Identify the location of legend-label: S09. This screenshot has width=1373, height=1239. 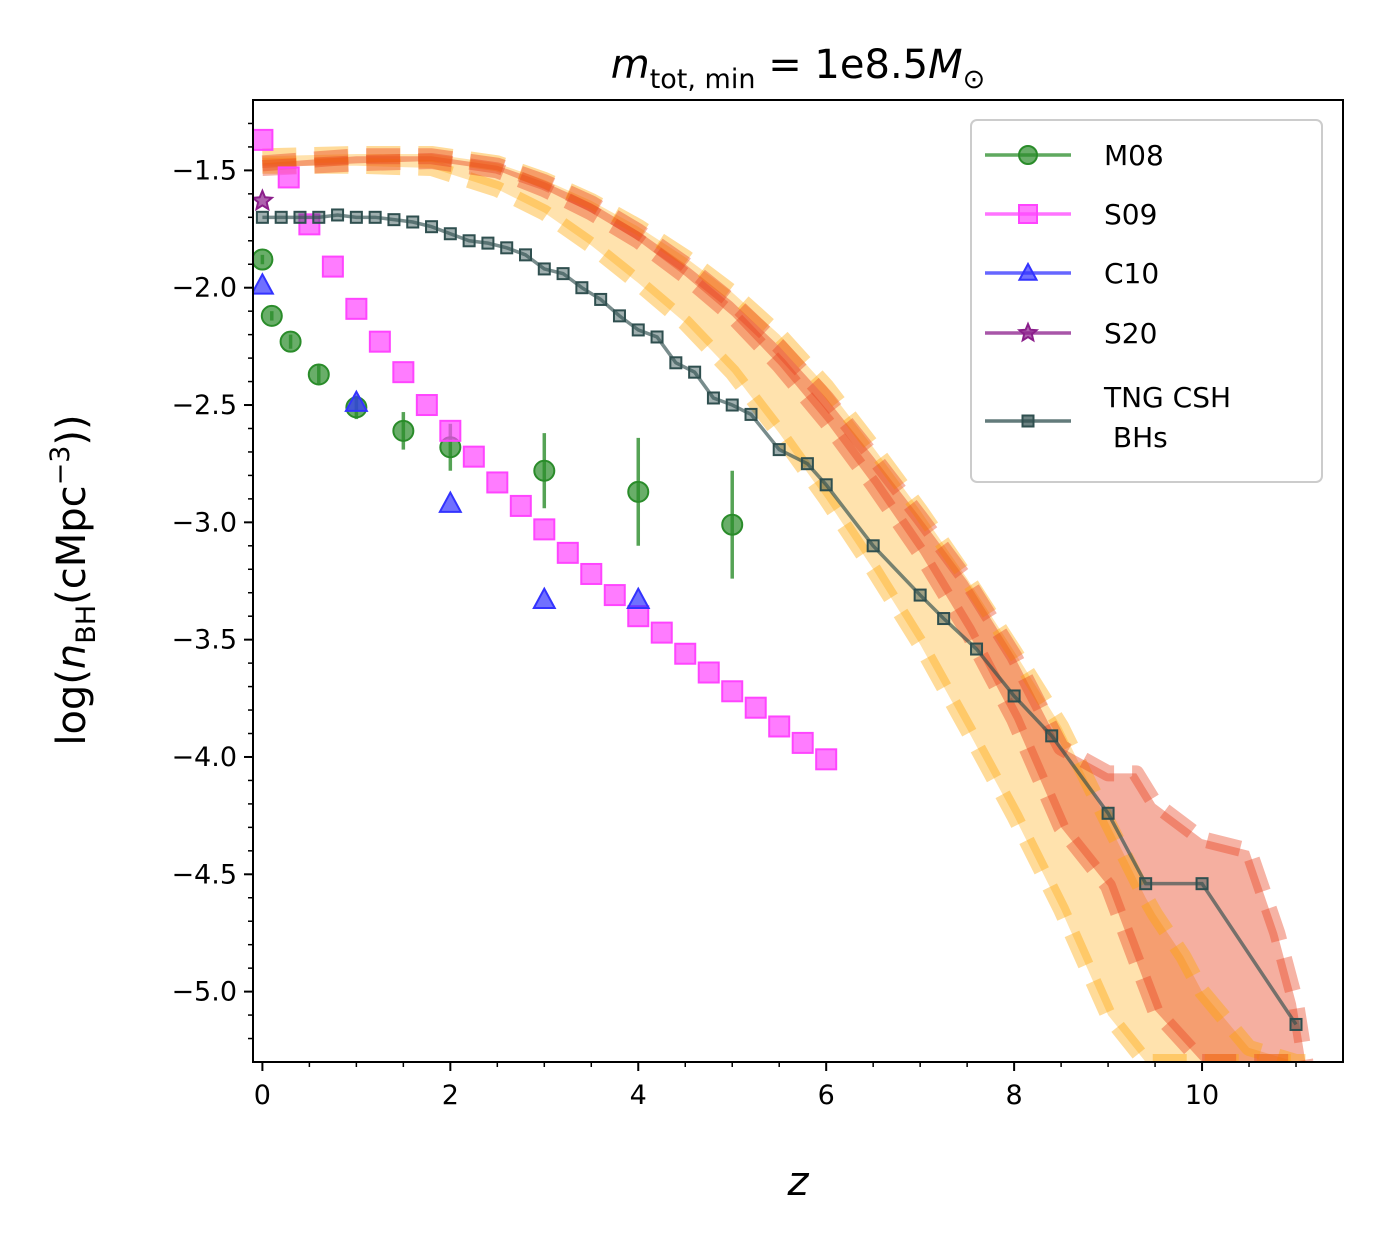
(1130, 214).